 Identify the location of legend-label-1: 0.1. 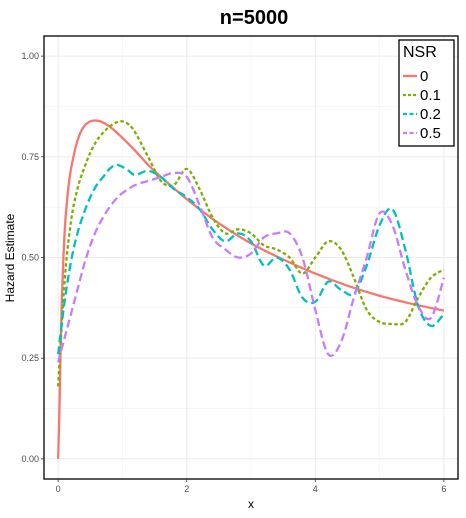
(430, 95).